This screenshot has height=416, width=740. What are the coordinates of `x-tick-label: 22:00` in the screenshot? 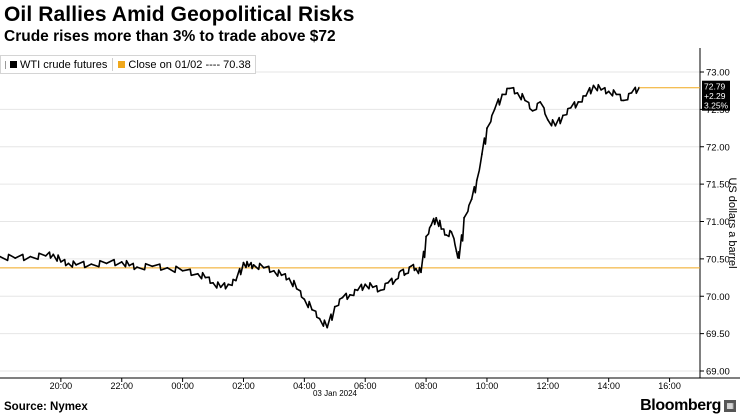 It's located at (121, 386).